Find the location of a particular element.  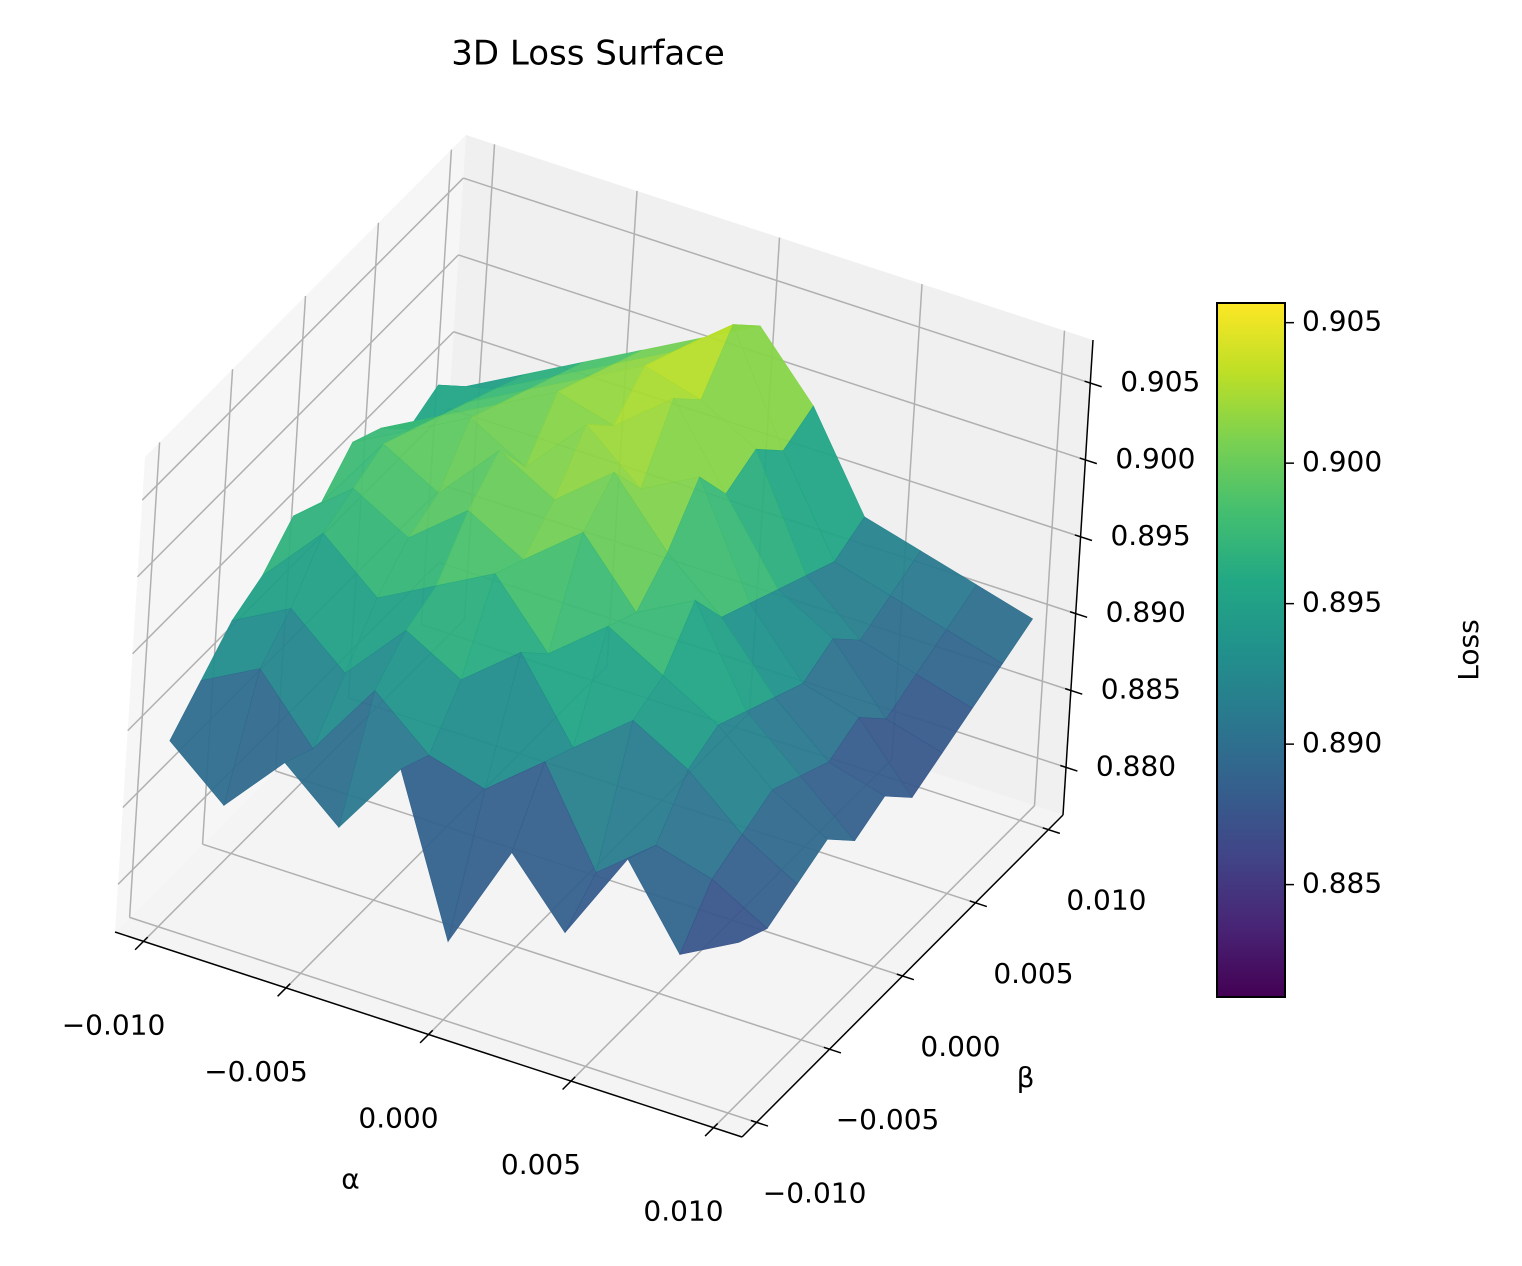

x-tick-label: −0.005 is located at coordinates (256, 1071).